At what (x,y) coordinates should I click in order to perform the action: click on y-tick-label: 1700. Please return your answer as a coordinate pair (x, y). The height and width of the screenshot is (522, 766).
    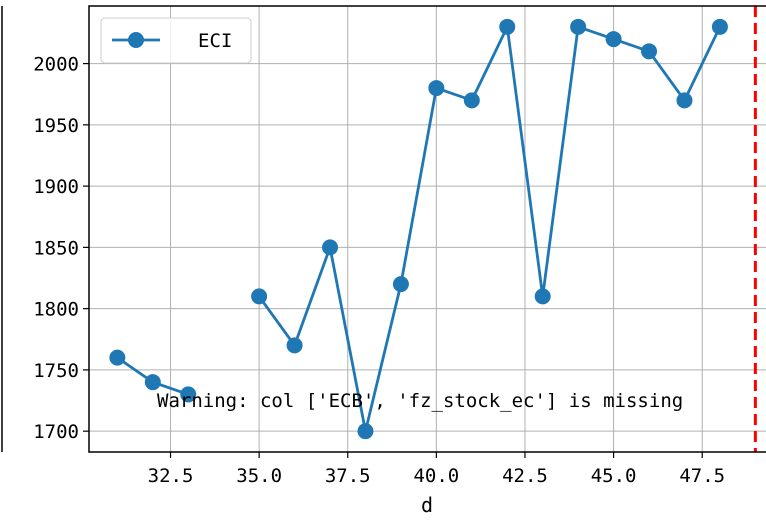
    Looking at the image, I should click on (56, 432).